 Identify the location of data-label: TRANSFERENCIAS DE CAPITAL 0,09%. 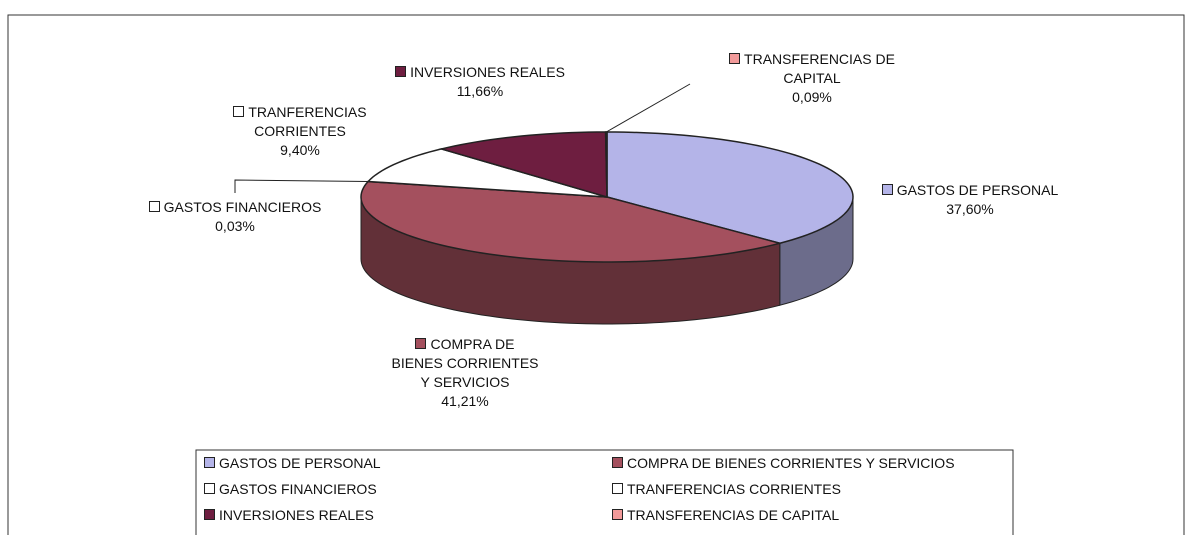
(812, 78).